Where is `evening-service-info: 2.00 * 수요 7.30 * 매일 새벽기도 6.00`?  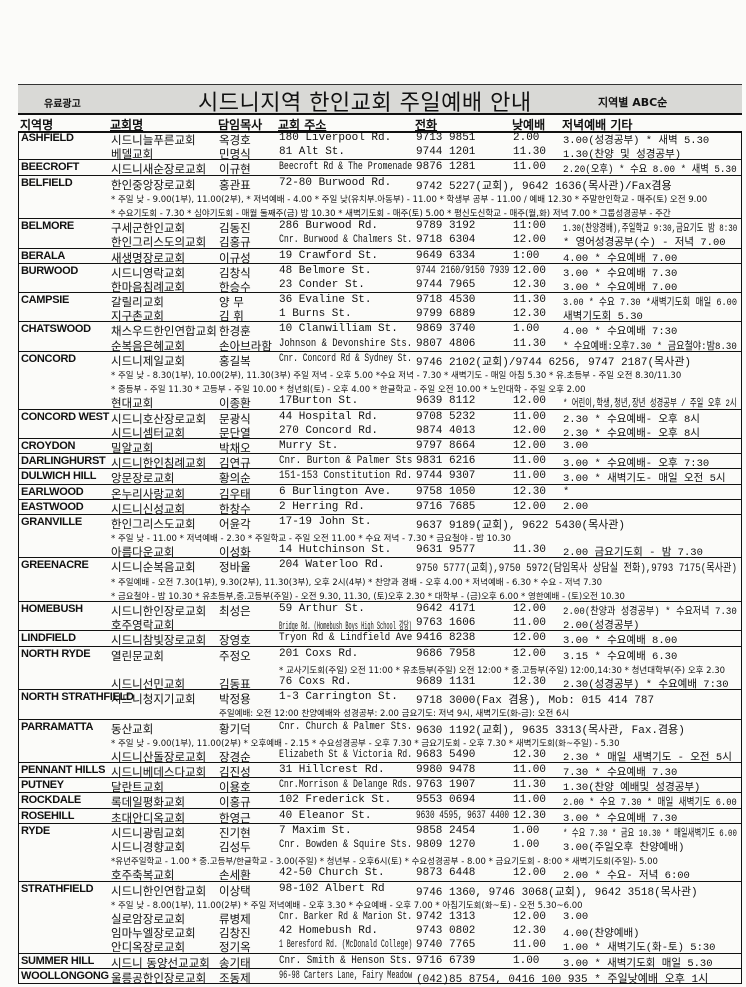 evening-service-info: 2.00 * 수요 7.30 * 매일 새벽기도 6.00 is located at coordinates (650, 803).